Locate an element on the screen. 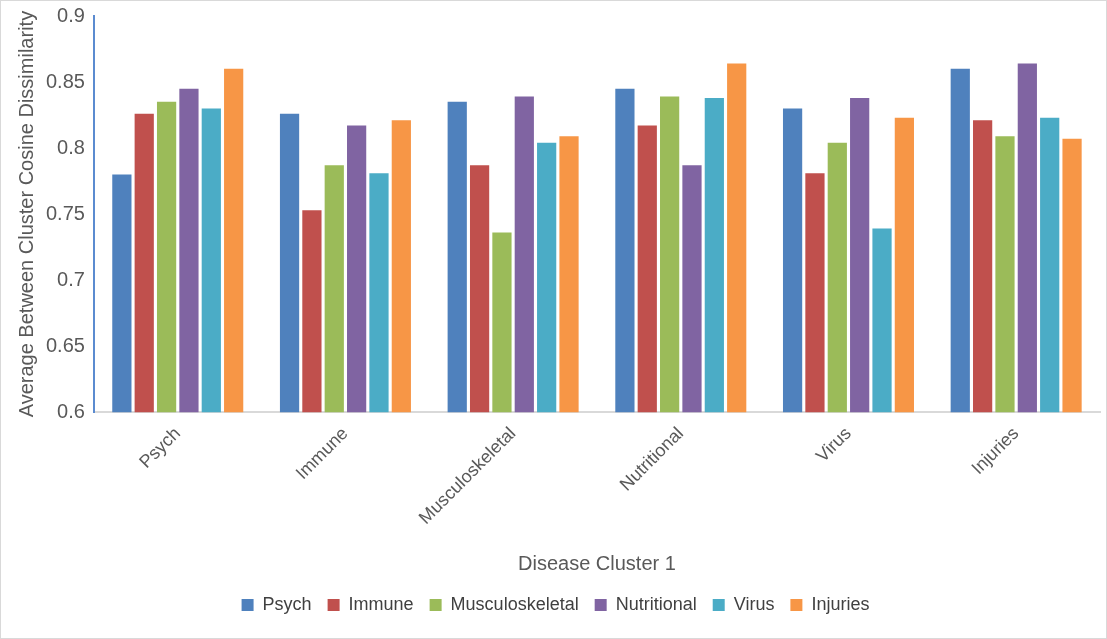  y-tick-label: 0.65 is located at coordinates (65, 344).